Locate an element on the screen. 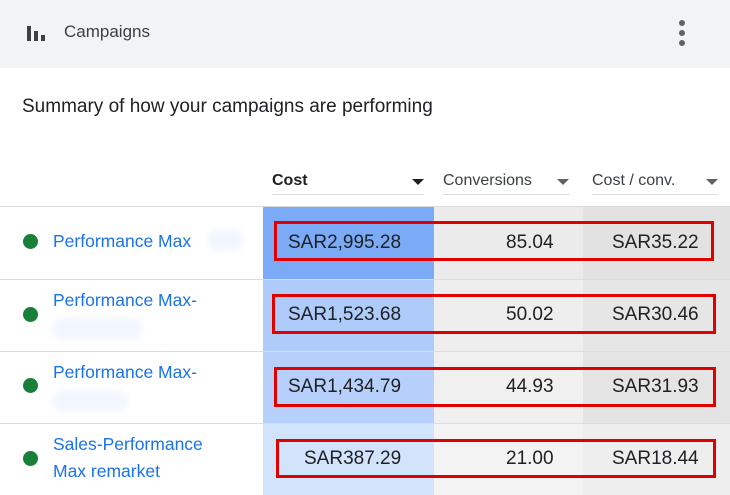 The width and height of the screenshot is (730, 495). cost-per-conv-value: SAR30.46 is located at coordinates (655, 314).